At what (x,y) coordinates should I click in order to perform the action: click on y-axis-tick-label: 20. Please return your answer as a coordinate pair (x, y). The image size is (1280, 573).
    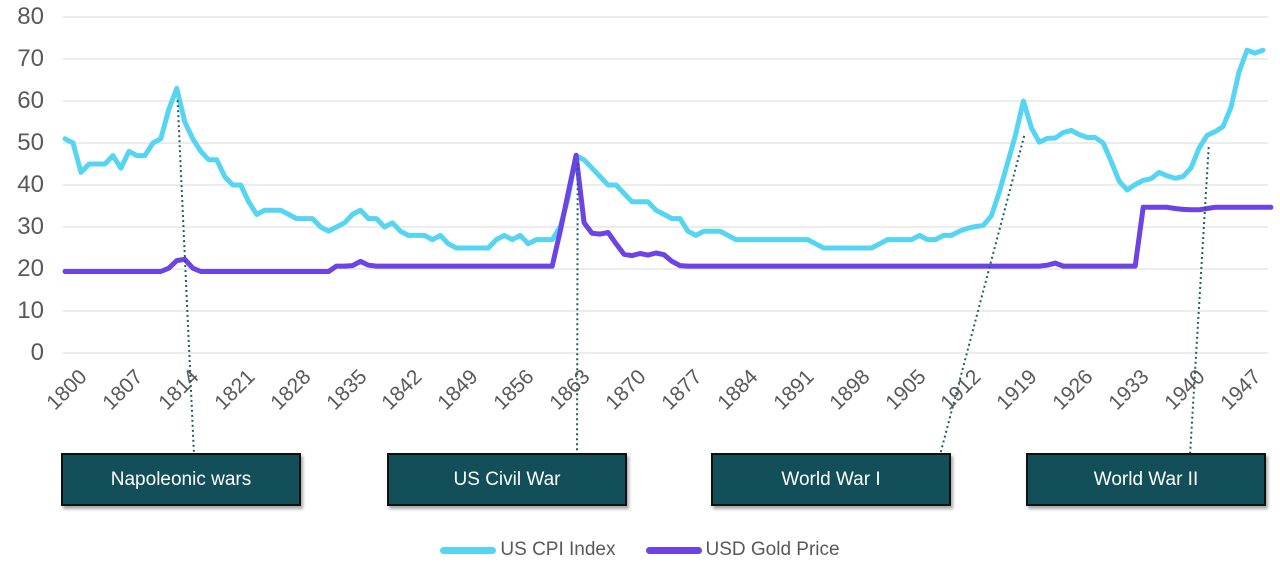
    Looking at the image, I should click on (30, 268).